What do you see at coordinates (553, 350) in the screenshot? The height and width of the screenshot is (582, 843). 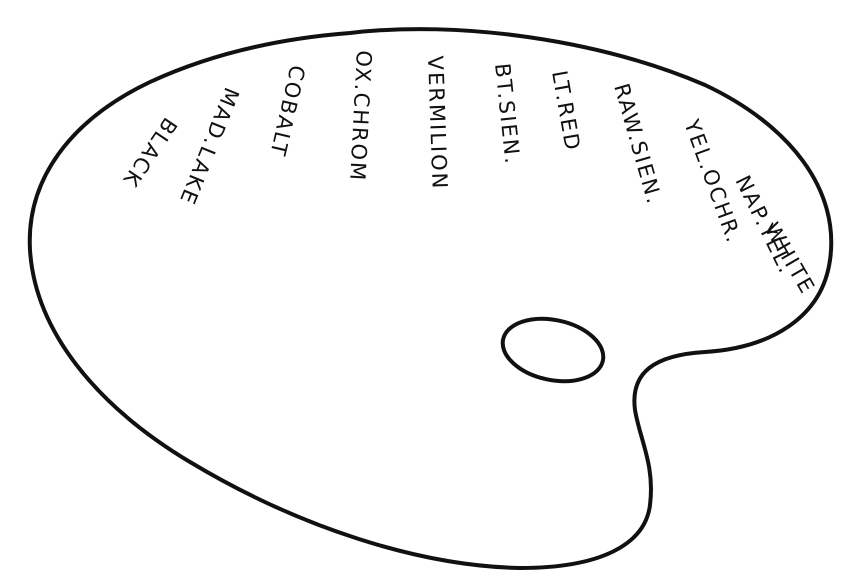 I see `thumb-hole` at bounding box center [553, 350].